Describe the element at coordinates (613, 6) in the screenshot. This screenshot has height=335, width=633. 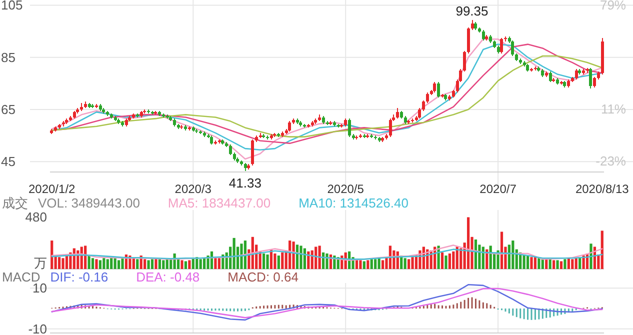
I see `y2-tick-label: 79%` at that location.